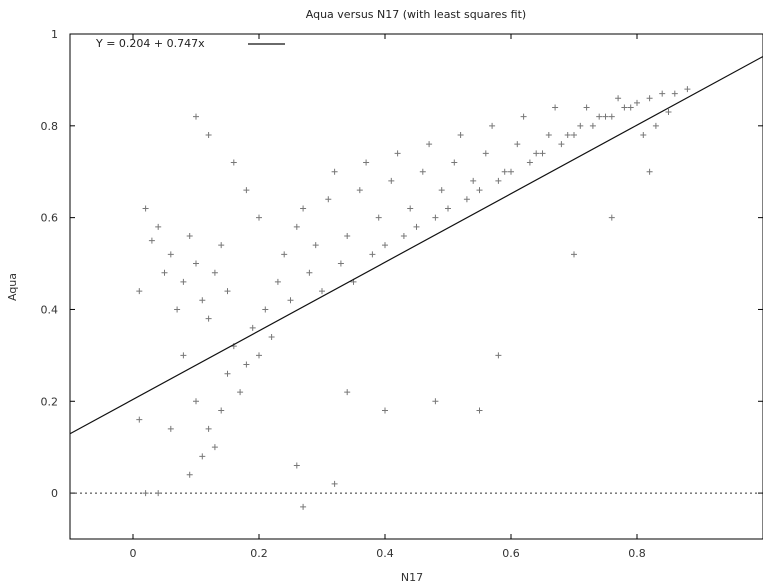 This screenshot has width=763, height=585. Describe the element at coordinates (54, 34) in the screenshot. I see `y-tick-label: 1` at that location.